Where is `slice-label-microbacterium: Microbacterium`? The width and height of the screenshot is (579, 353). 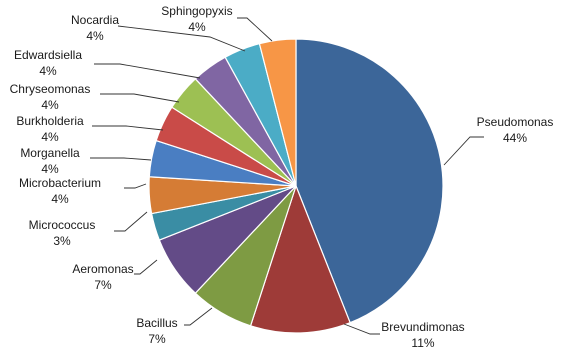 slice-label-microbacterium: Microbacterium is located at coordinates (60, 183).